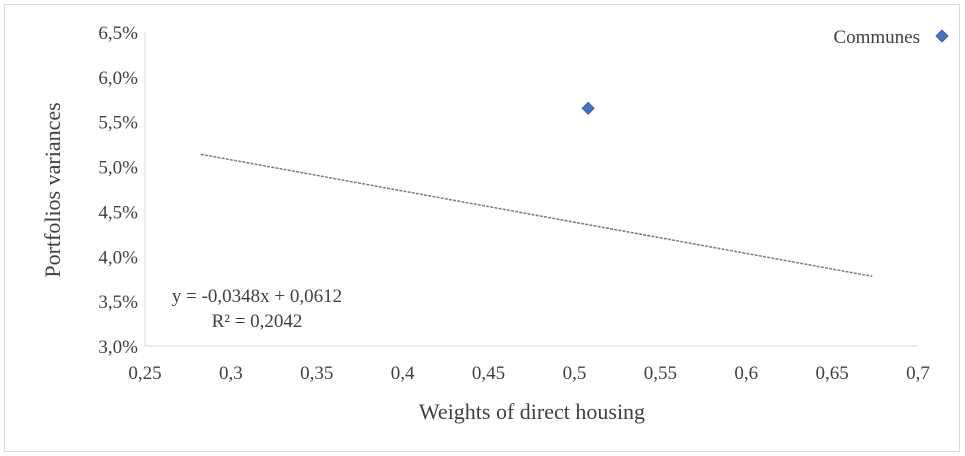  What do you see at coordinates (118, 33) in the screenshot?
I see `y-tick-label: 6,5%` at bounding box center [118, 33].